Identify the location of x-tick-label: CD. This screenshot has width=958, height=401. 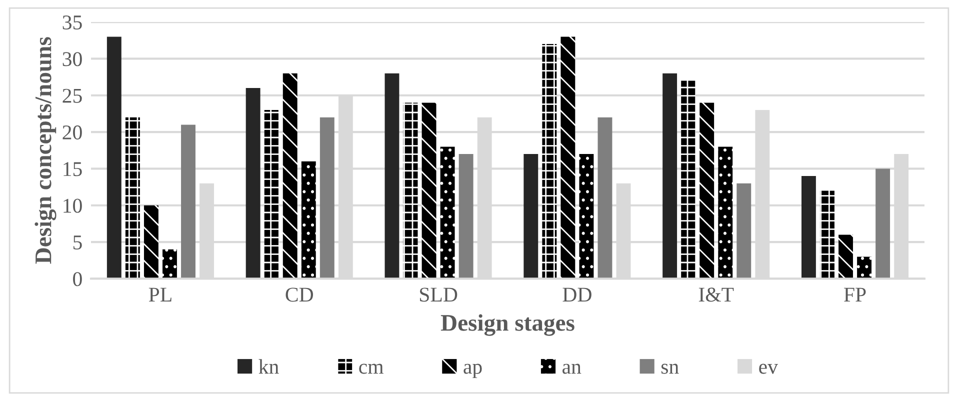
(300, 295).